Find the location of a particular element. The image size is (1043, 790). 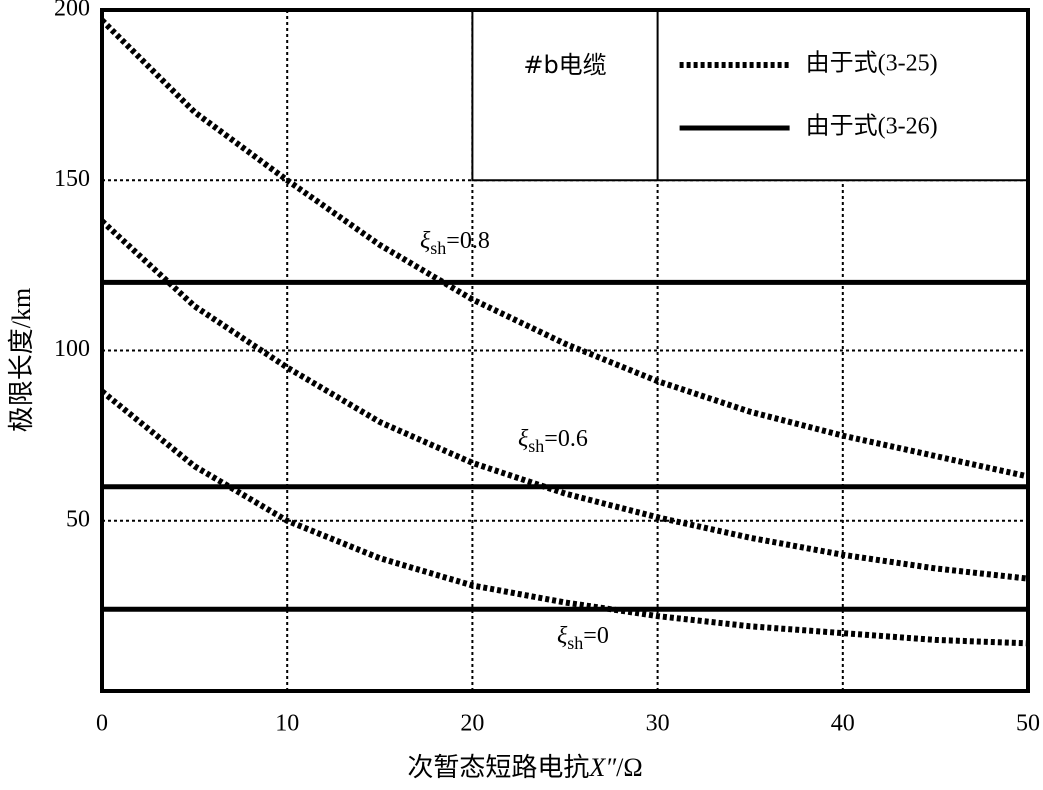

x-tick-label: 30 is located at coordinates (658, 724).